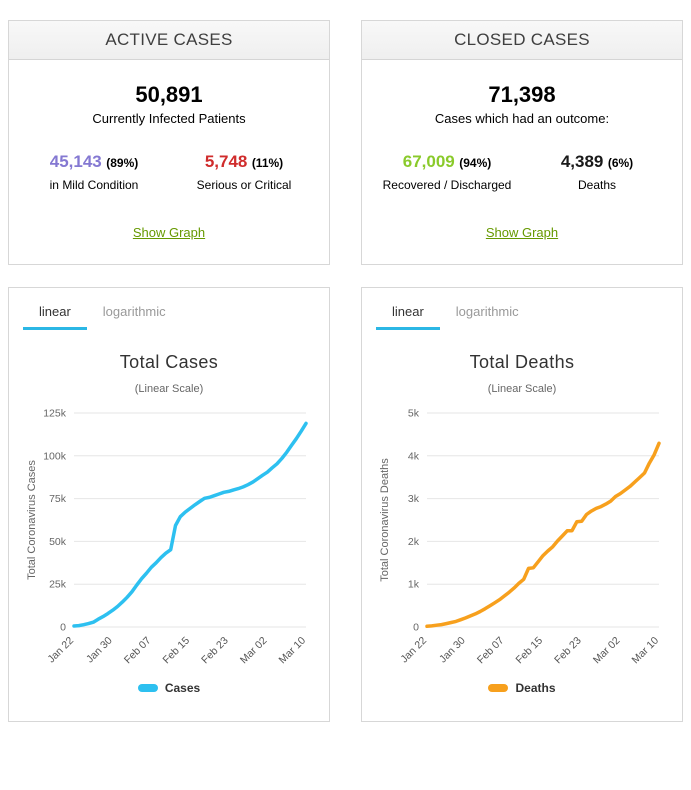 The image size is (691, 790). I want to click on closed-show-graph: Show Graph, so click(522, 233).